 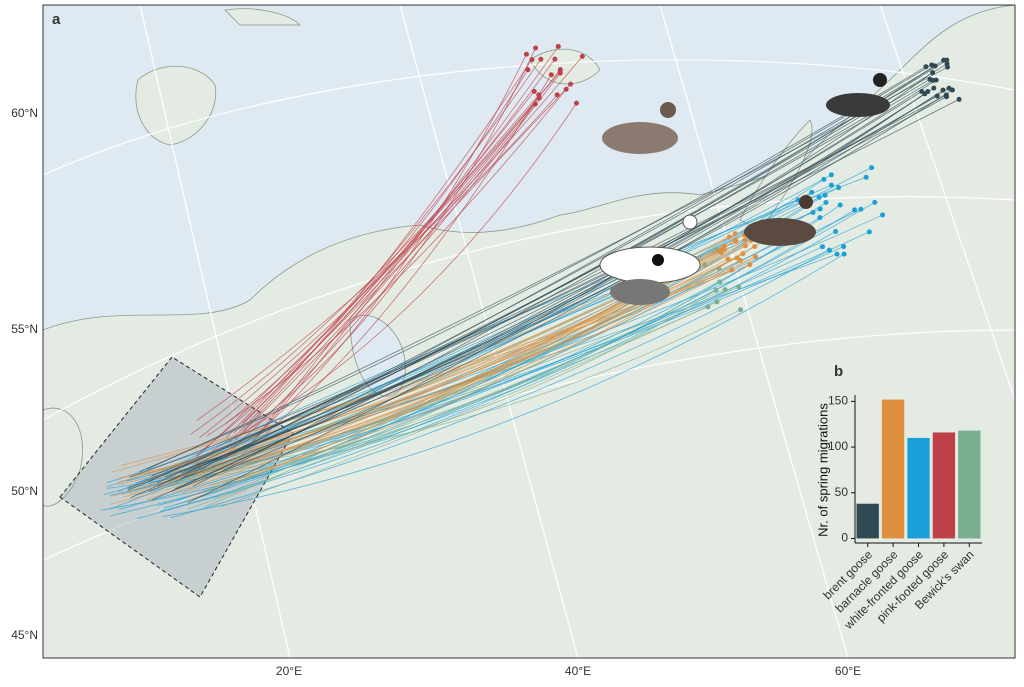 I want to click on y-tick-label: 0, so click(x=844, y=538).